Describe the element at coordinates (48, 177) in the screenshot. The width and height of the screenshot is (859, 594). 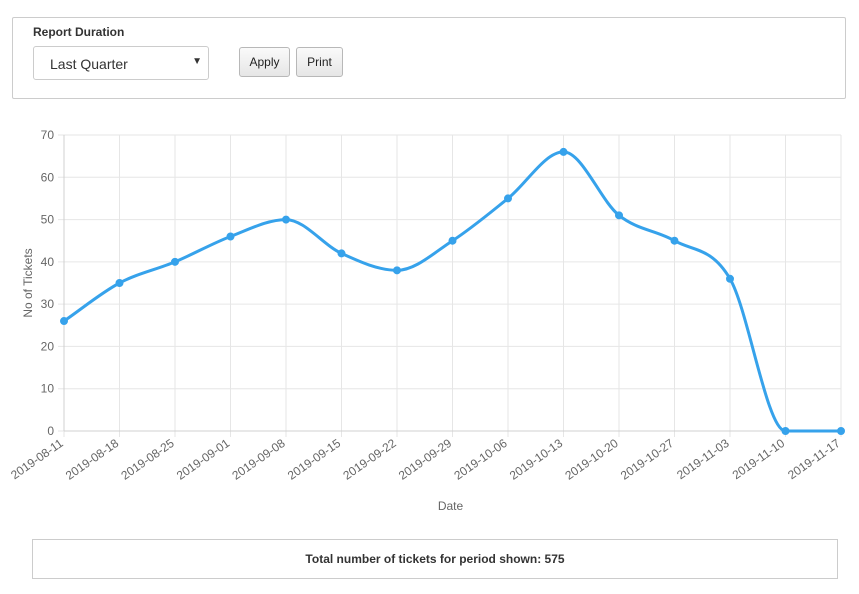
I see `y-tick-label: 60` at that location.